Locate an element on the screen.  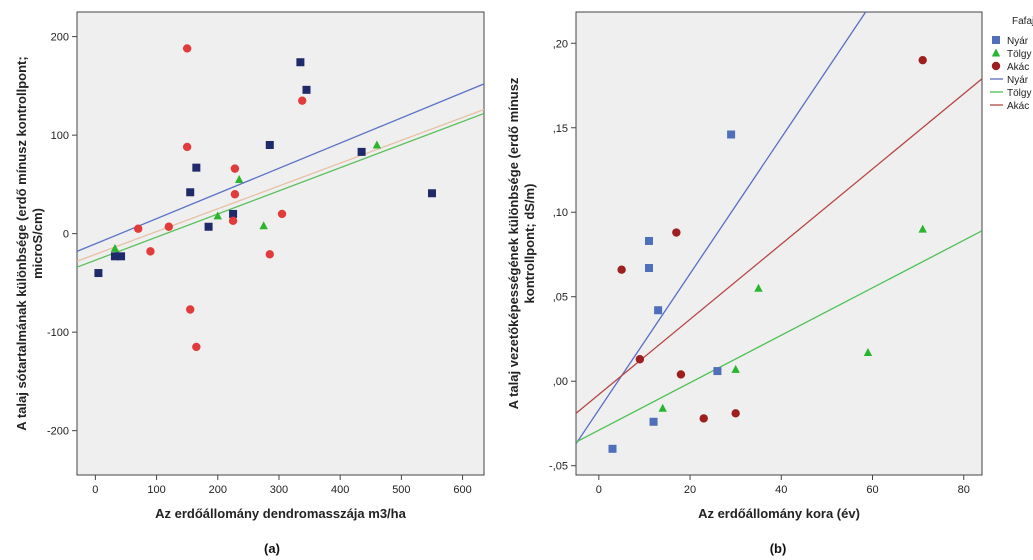
x-tick-label: 300 is located at coordinates (279, 490).